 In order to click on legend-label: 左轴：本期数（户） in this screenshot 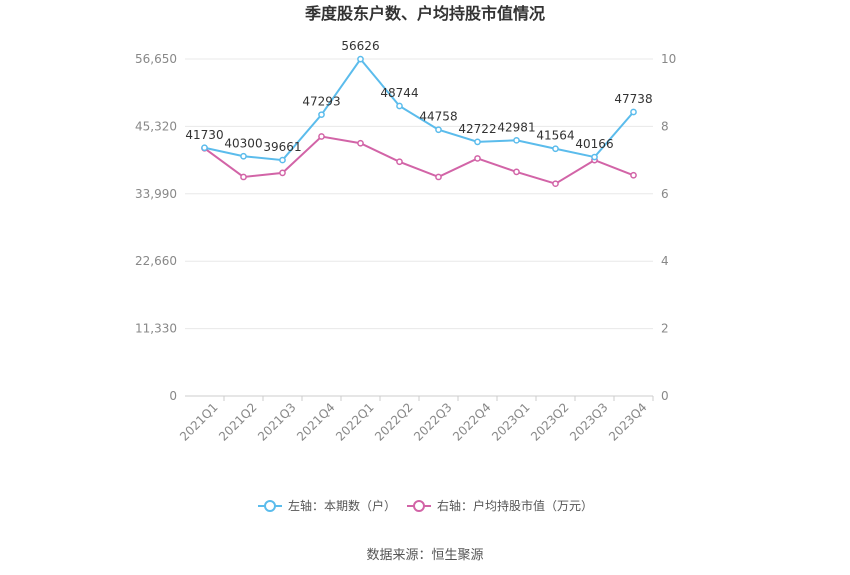, I will do `click(342, 505)`.